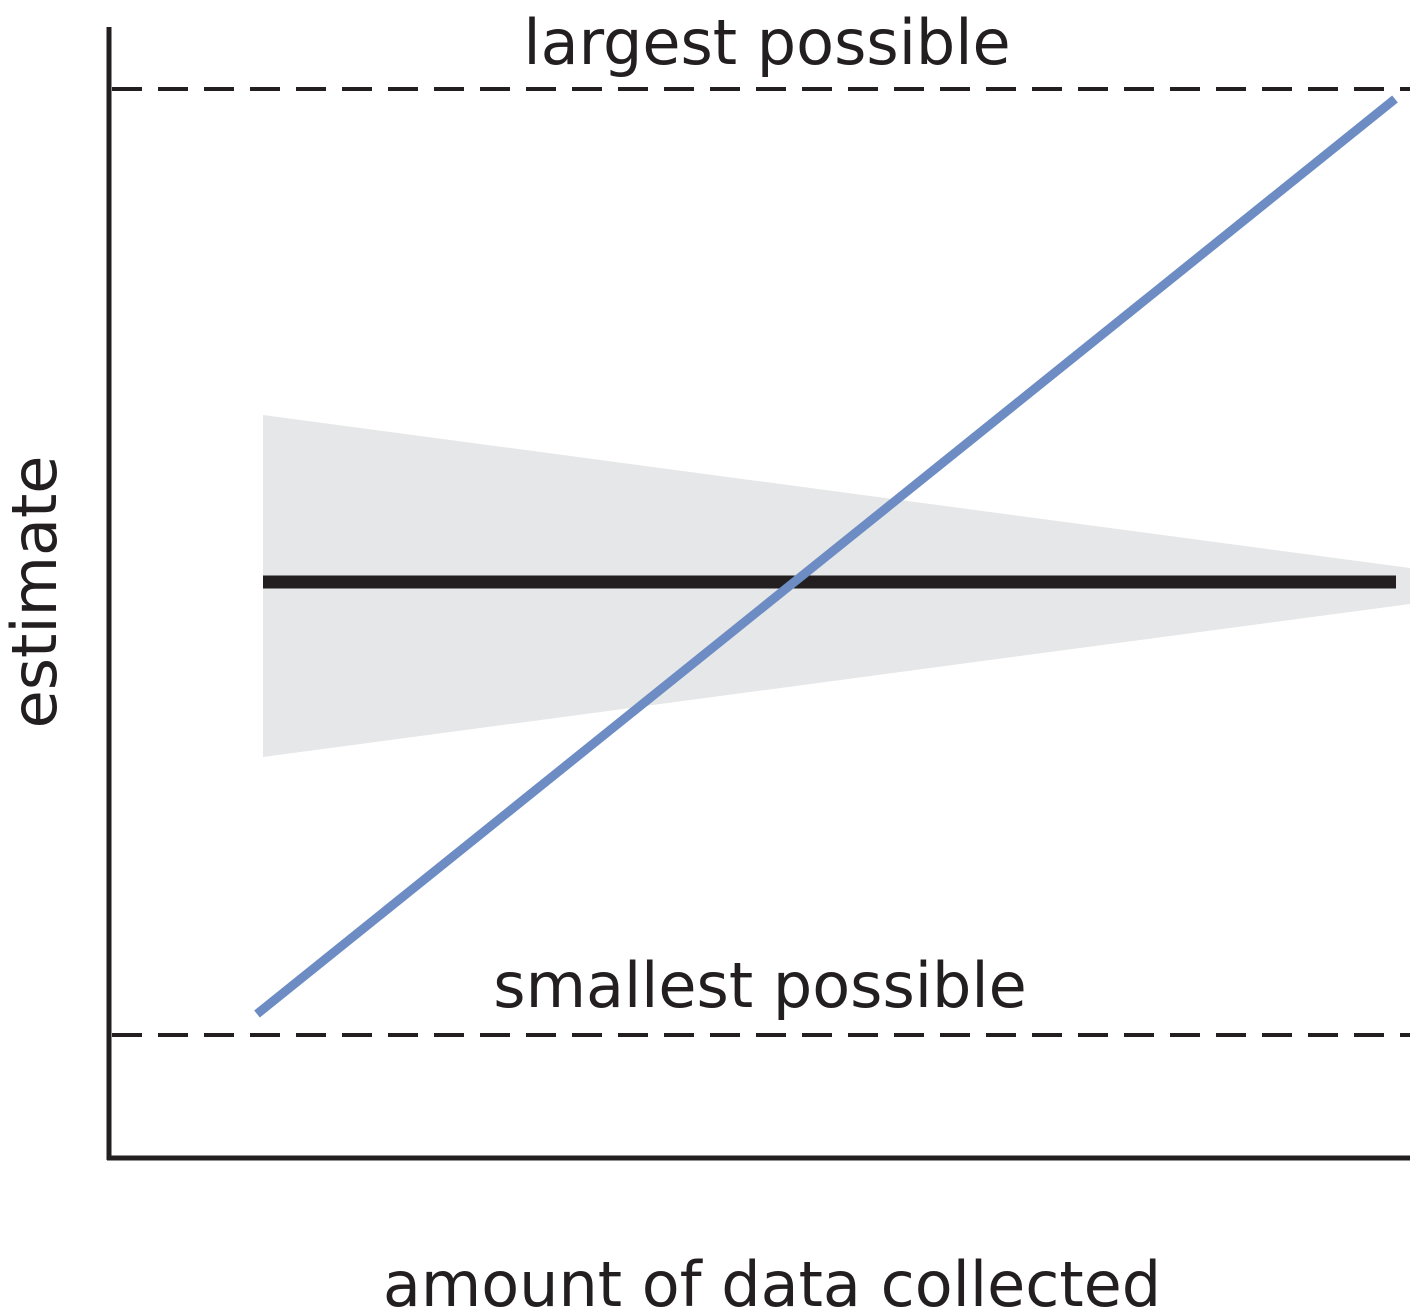 Image resolution: width=1417 pixels, height=1310 pixels. Describe the element at coordinates (766, 42) in the screenshot. I see `largest-possible-label: largest possible` at that location.